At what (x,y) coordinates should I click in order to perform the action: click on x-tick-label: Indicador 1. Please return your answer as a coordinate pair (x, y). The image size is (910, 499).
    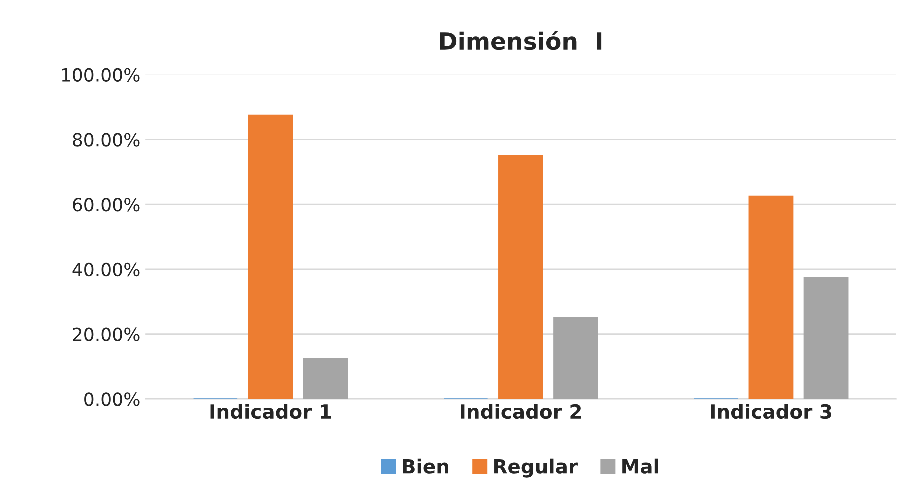
    Looking at the image, I should click on (271, 412).